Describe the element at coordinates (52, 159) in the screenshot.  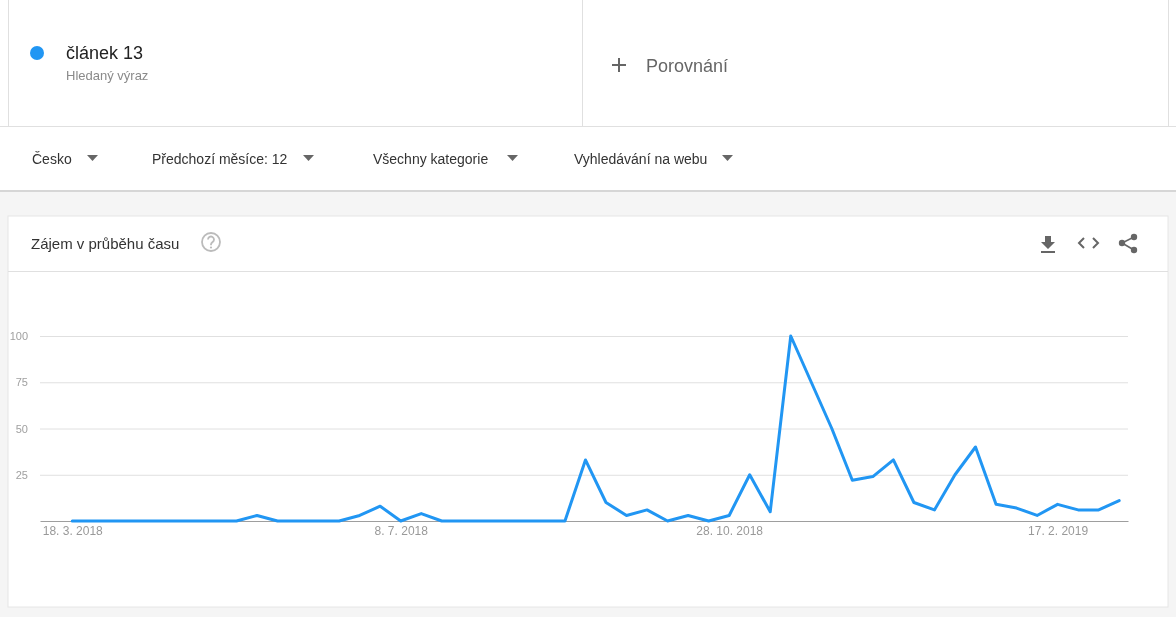
I see `text: Česko` at that location.